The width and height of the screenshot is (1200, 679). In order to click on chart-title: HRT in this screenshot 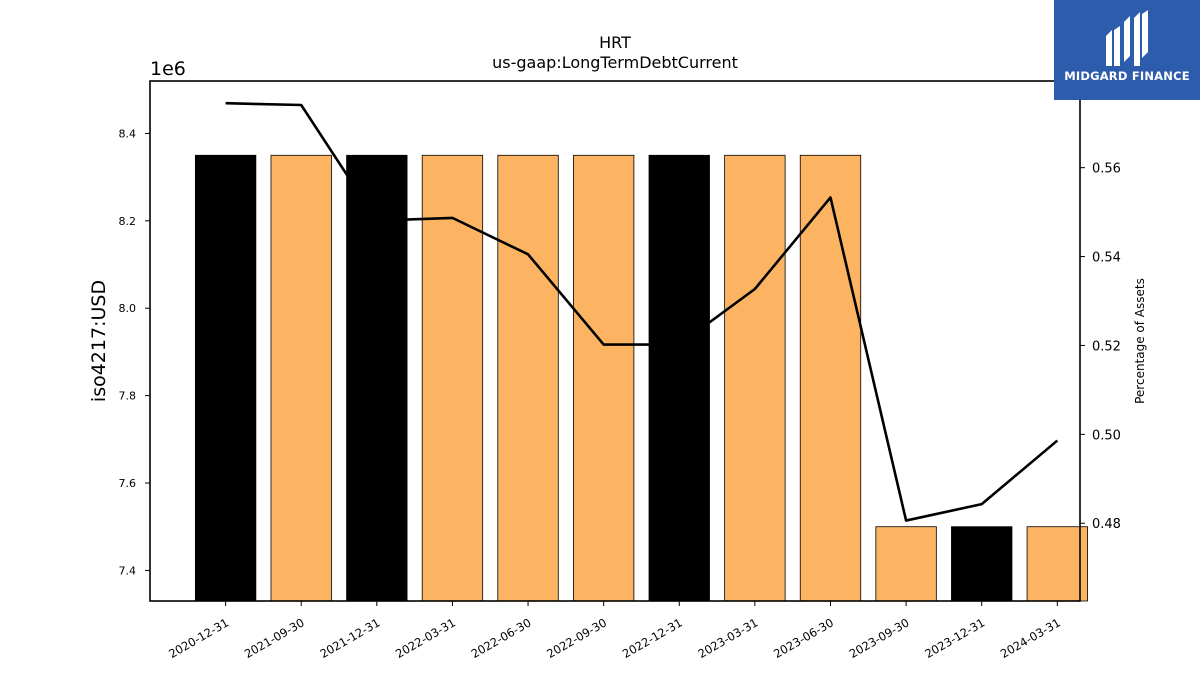, I will do `click(615, 42)`.